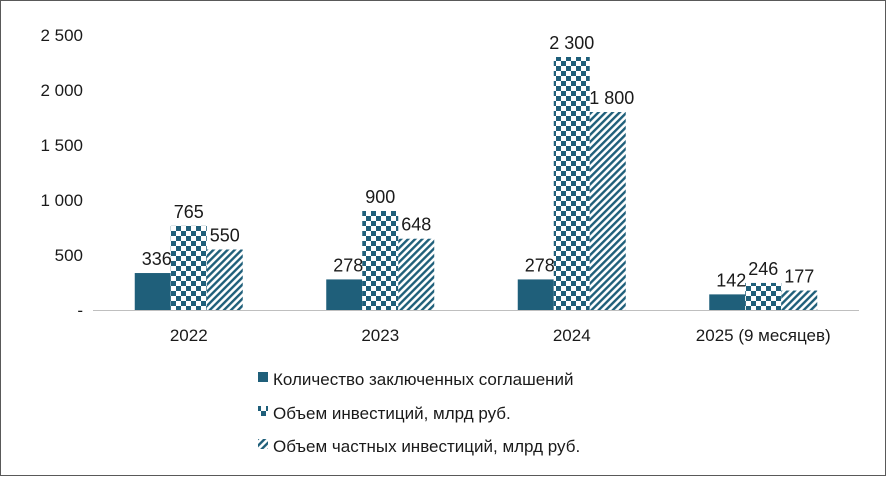 The width and height of the screenshot is (886, 480). Describe the element at coordinates (61, 200) in the screenshot. I see `y-tick-label: 1 000` at that location.